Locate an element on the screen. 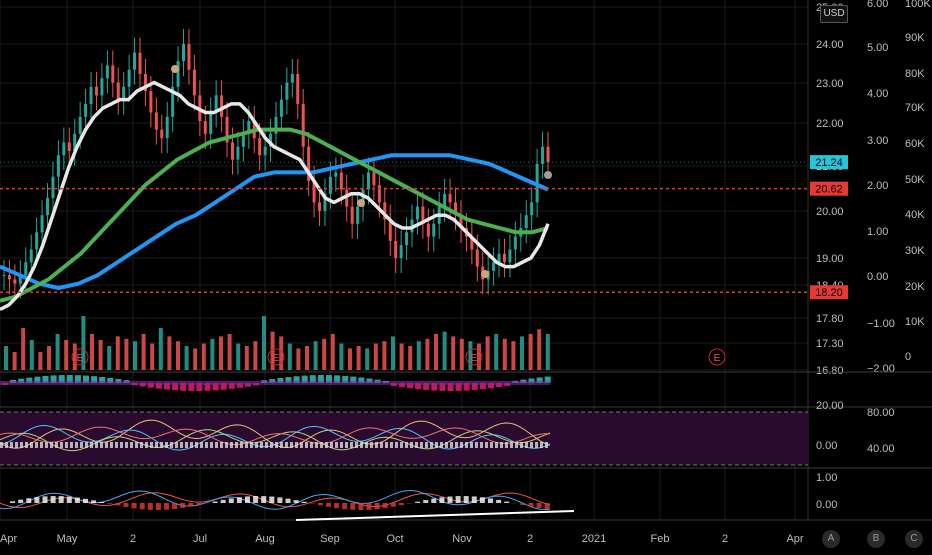  last-price-label: 21.24 is located at coordinates (829, 163).